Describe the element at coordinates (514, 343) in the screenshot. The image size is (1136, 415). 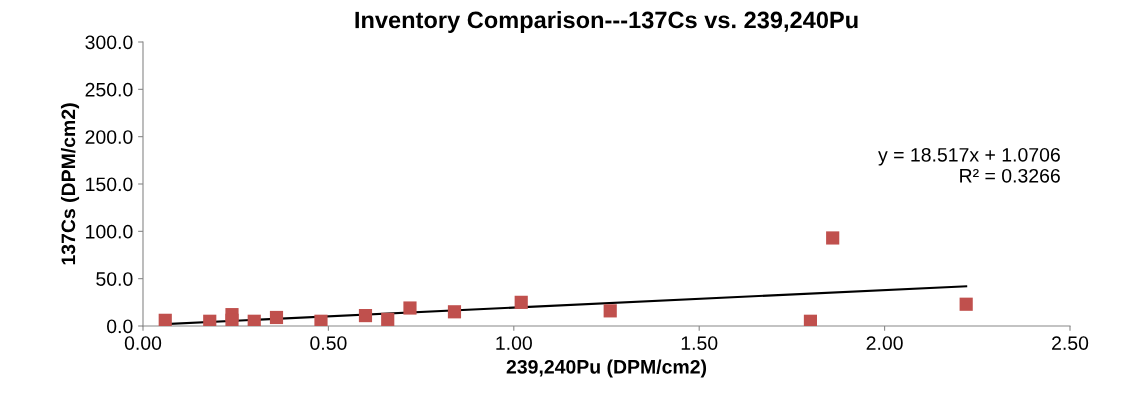
I see `x-tick-label: 1.00` at that location.